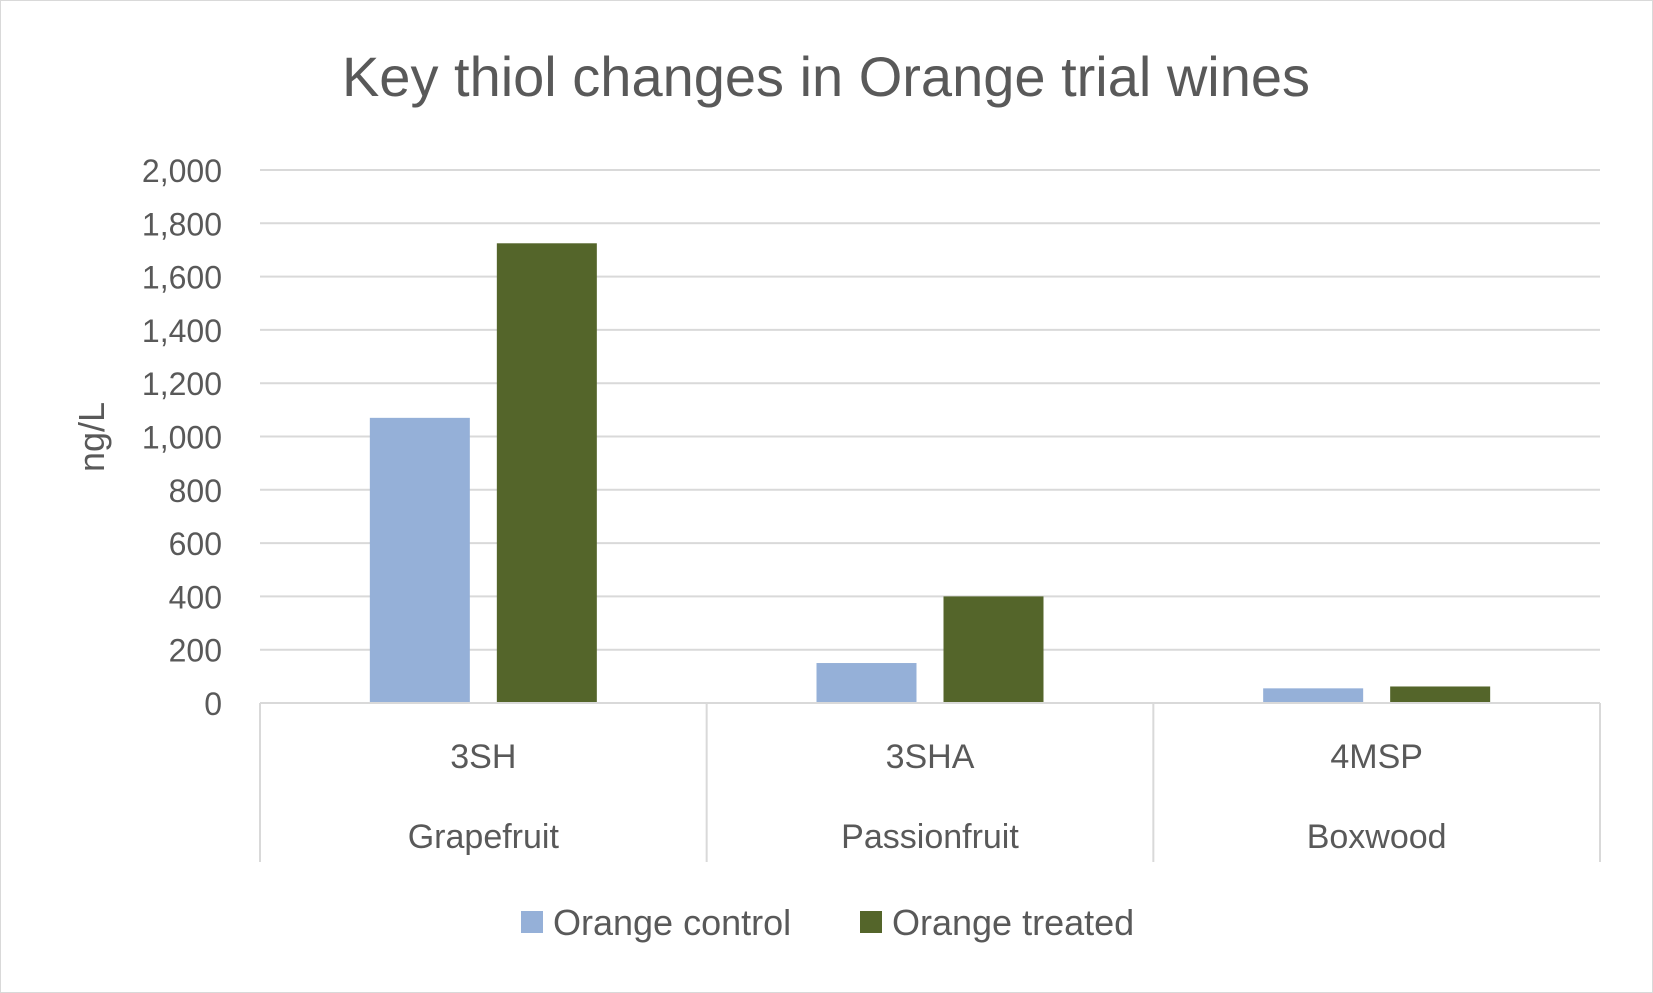  What do you see at coordinates (993, 649) in the screenshot?
I see `bar-orange-treated-3sha` at bounding box center [993, 649].